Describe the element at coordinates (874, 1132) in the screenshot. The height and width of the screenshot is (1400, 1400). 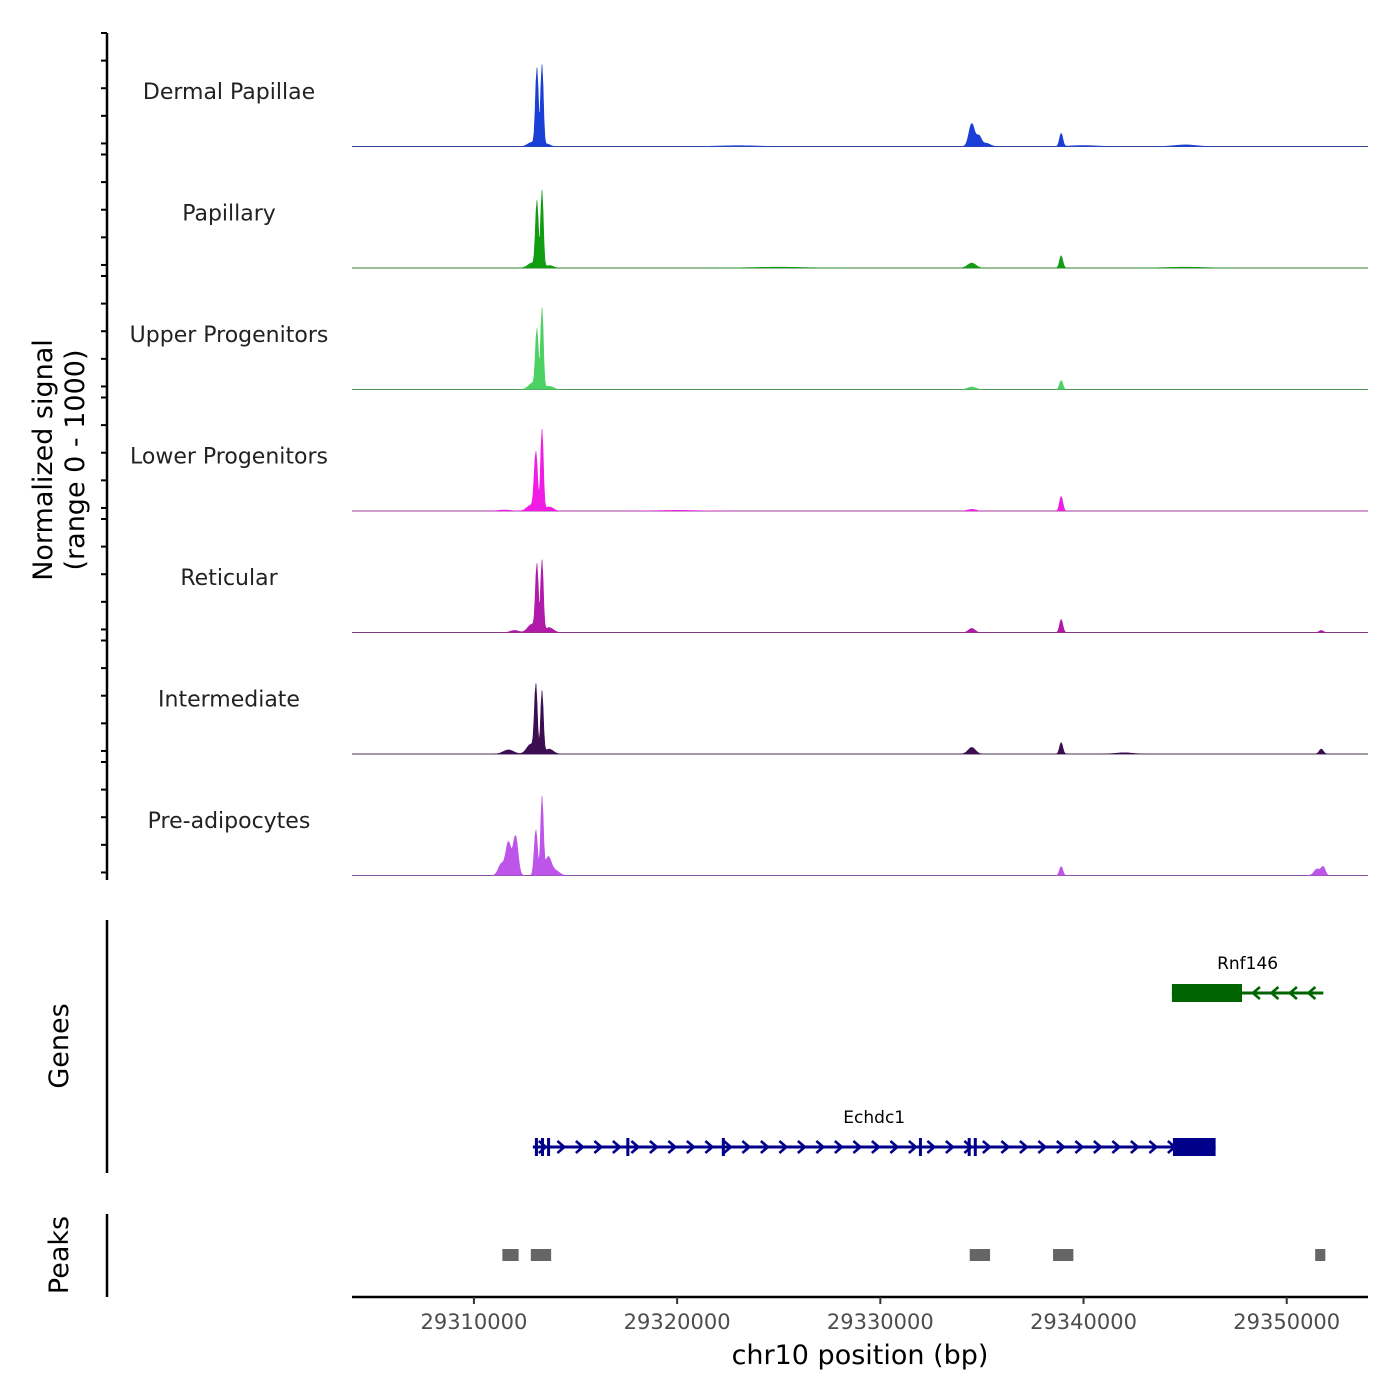
I see `gene-echdc1: Echdc1` at that location.